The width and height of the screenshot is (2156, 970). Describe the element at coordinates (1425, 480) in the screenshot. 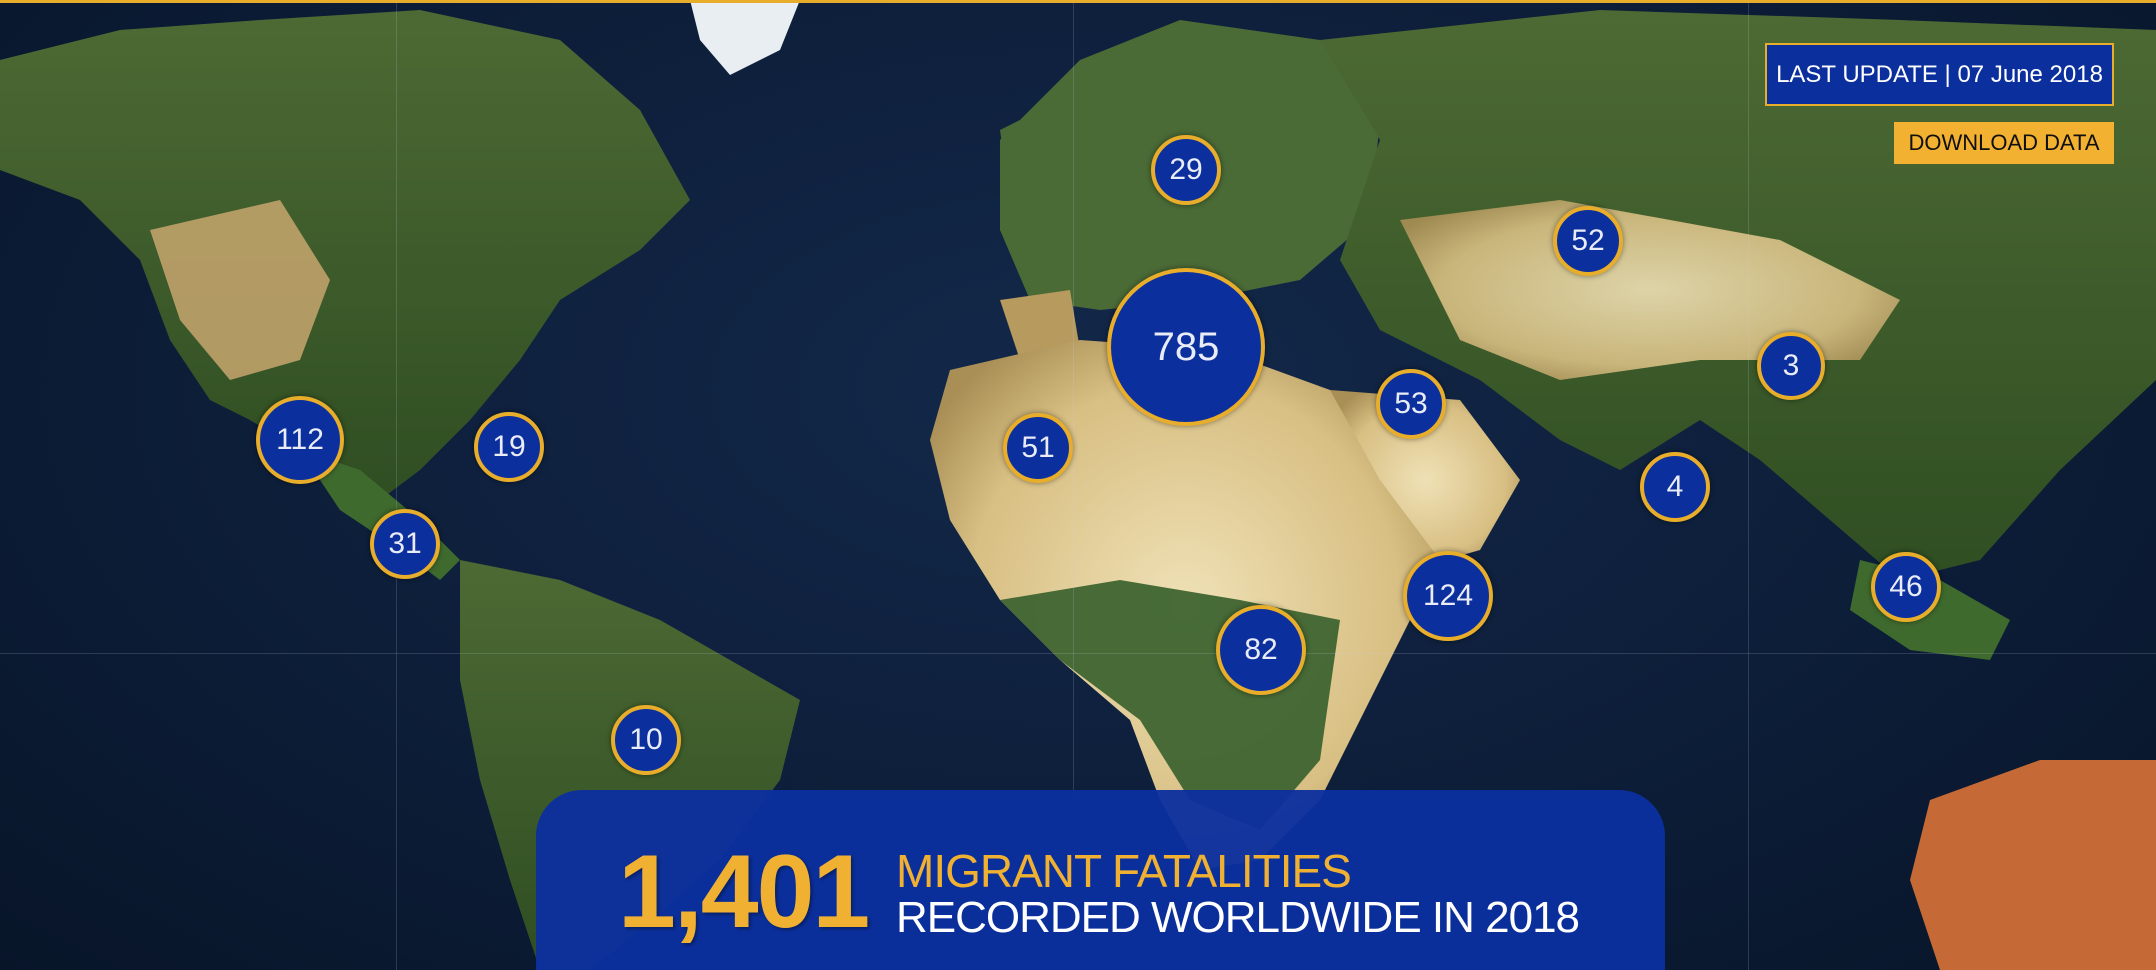

I see `arabian-peninsula` at that location.